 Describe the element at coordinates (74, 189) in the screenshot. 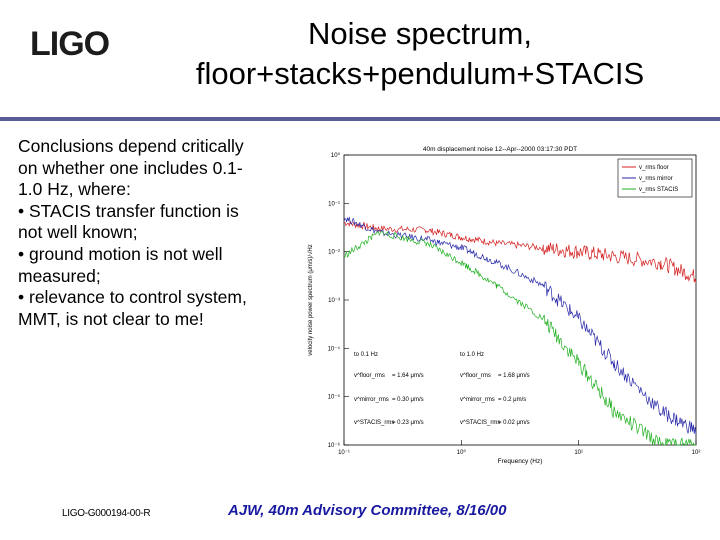

I see `body-line: 1.0 Hz, where:` at that location.